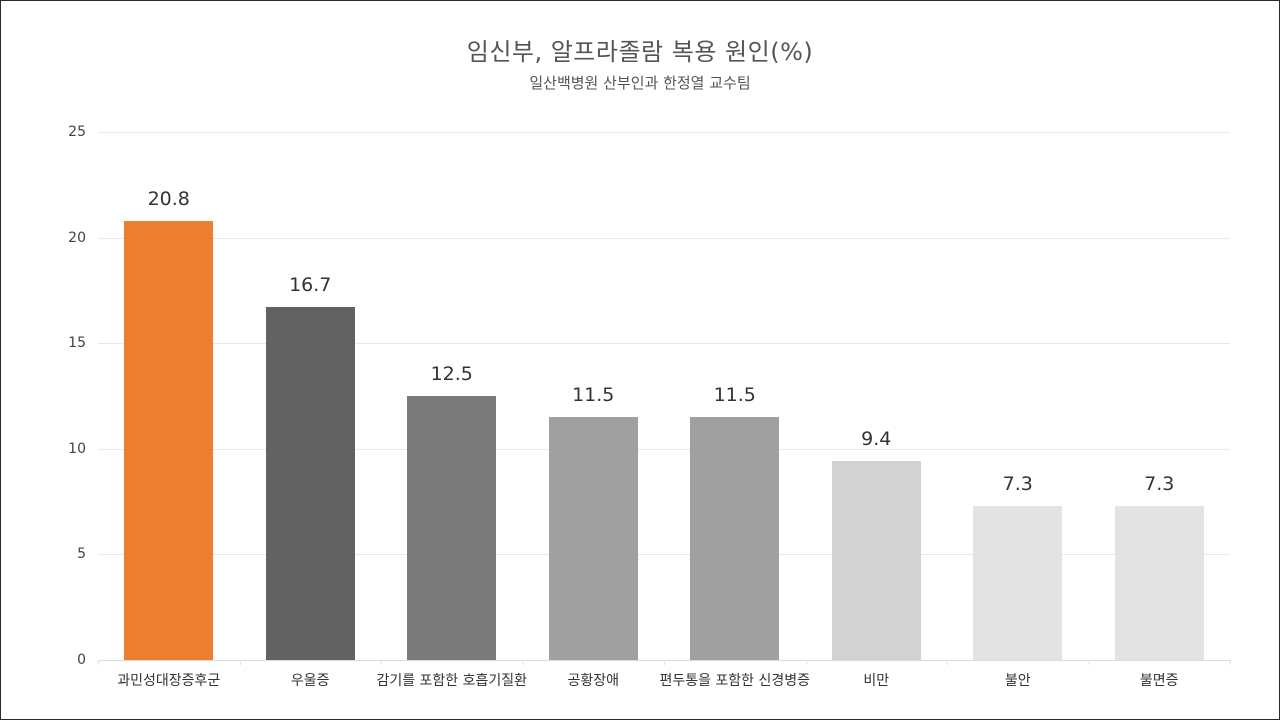 This screenshot has width=1280, height=720. What do you see at coordinates (640, 83) in the screenshot?
I see `chart-subtitle: 일산백병원 산부인과 한정열 교수팀` at bounding box center [640, 83].